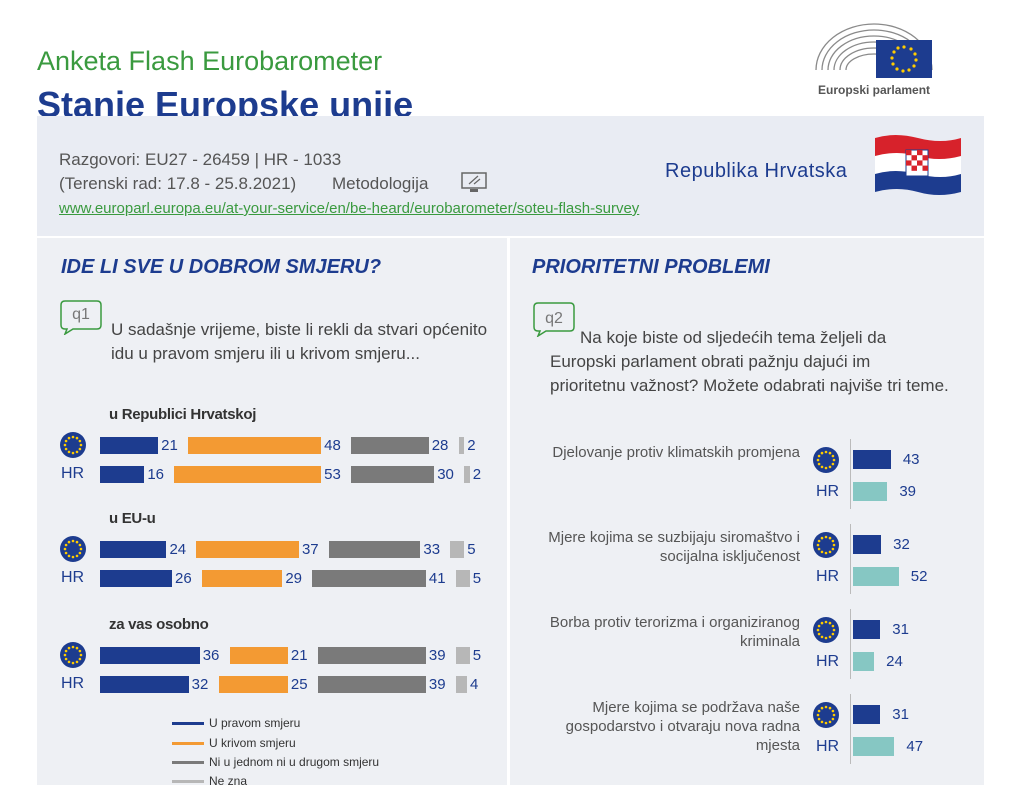  I want to click on monitor-icon, so click(474, 183).